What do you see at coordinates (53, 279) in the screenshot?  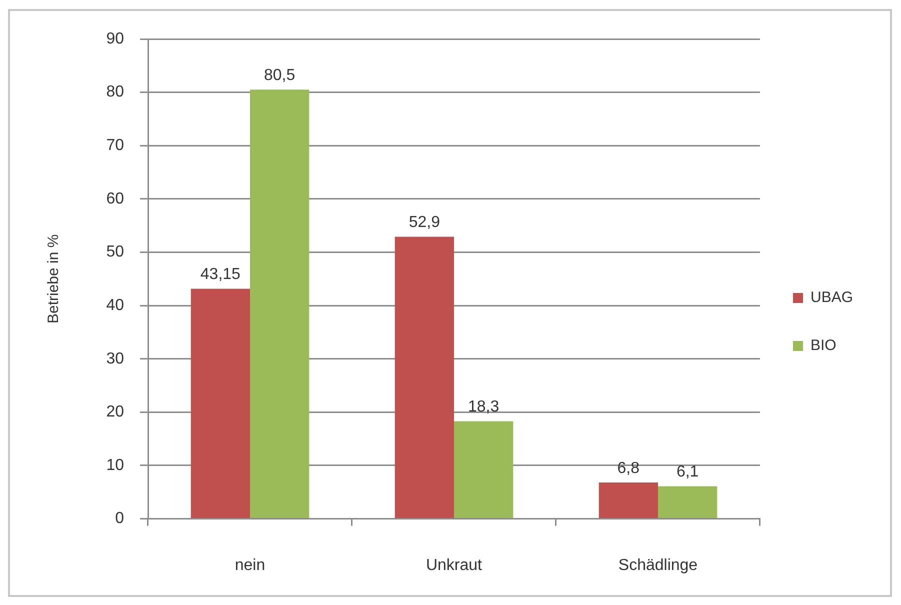 I see `y-axis-title: Betriebe in %` at bounding box center [53, 279].